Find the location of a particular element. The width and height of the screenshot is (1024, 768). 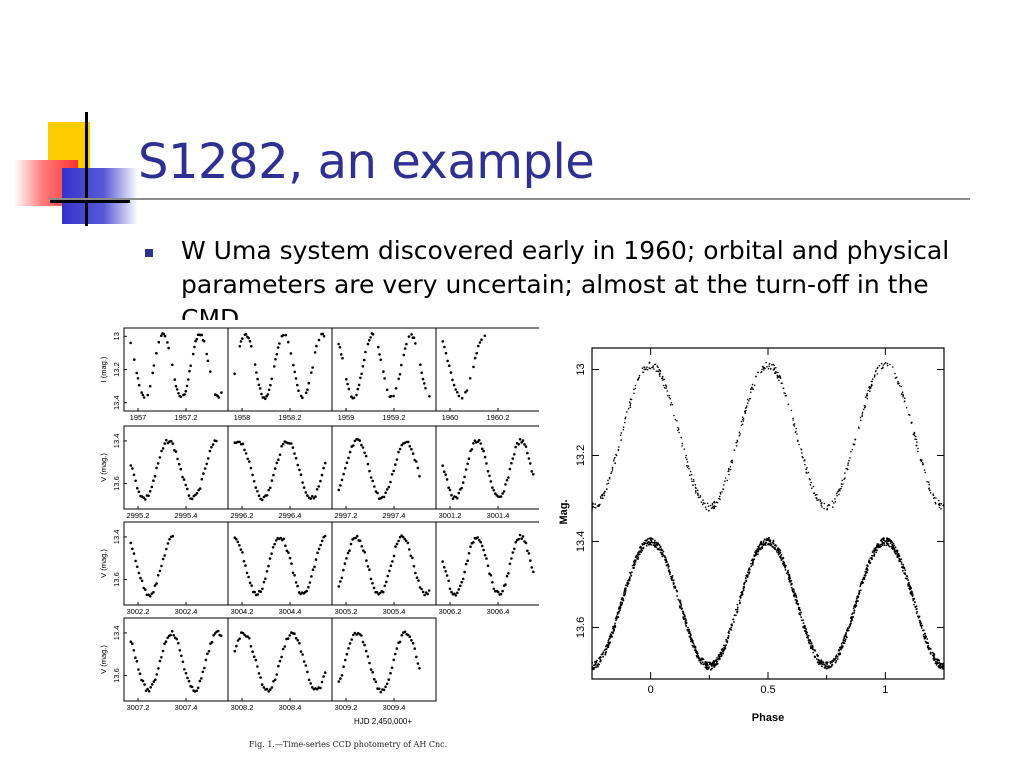

x-tick-label: 1 is located at coordinates (885, 690).